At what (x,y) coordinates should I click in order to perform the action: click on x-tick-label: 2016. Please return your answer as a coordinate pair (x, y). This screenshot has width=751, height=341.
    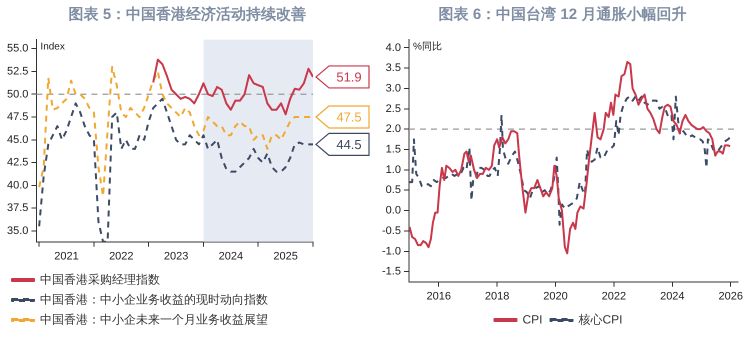
    Looking at the image, I should click on (438, 296).